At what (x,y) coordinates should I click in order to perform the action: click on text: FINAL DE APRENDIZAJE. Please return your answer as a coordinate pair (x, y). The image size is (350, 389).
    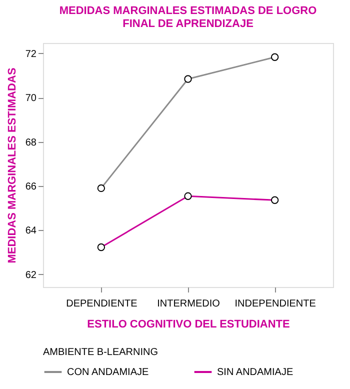
    Looking at the image, I should click on (188, 24).